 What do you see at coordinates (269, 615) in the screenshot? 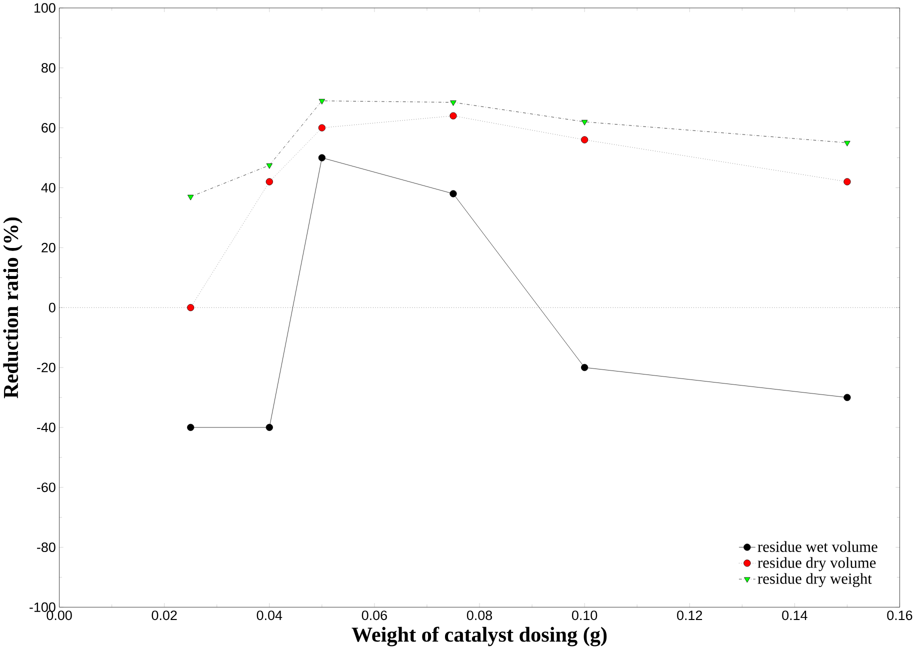
I see `x-tick-label: 0.04` at bounding box center [269, 615].